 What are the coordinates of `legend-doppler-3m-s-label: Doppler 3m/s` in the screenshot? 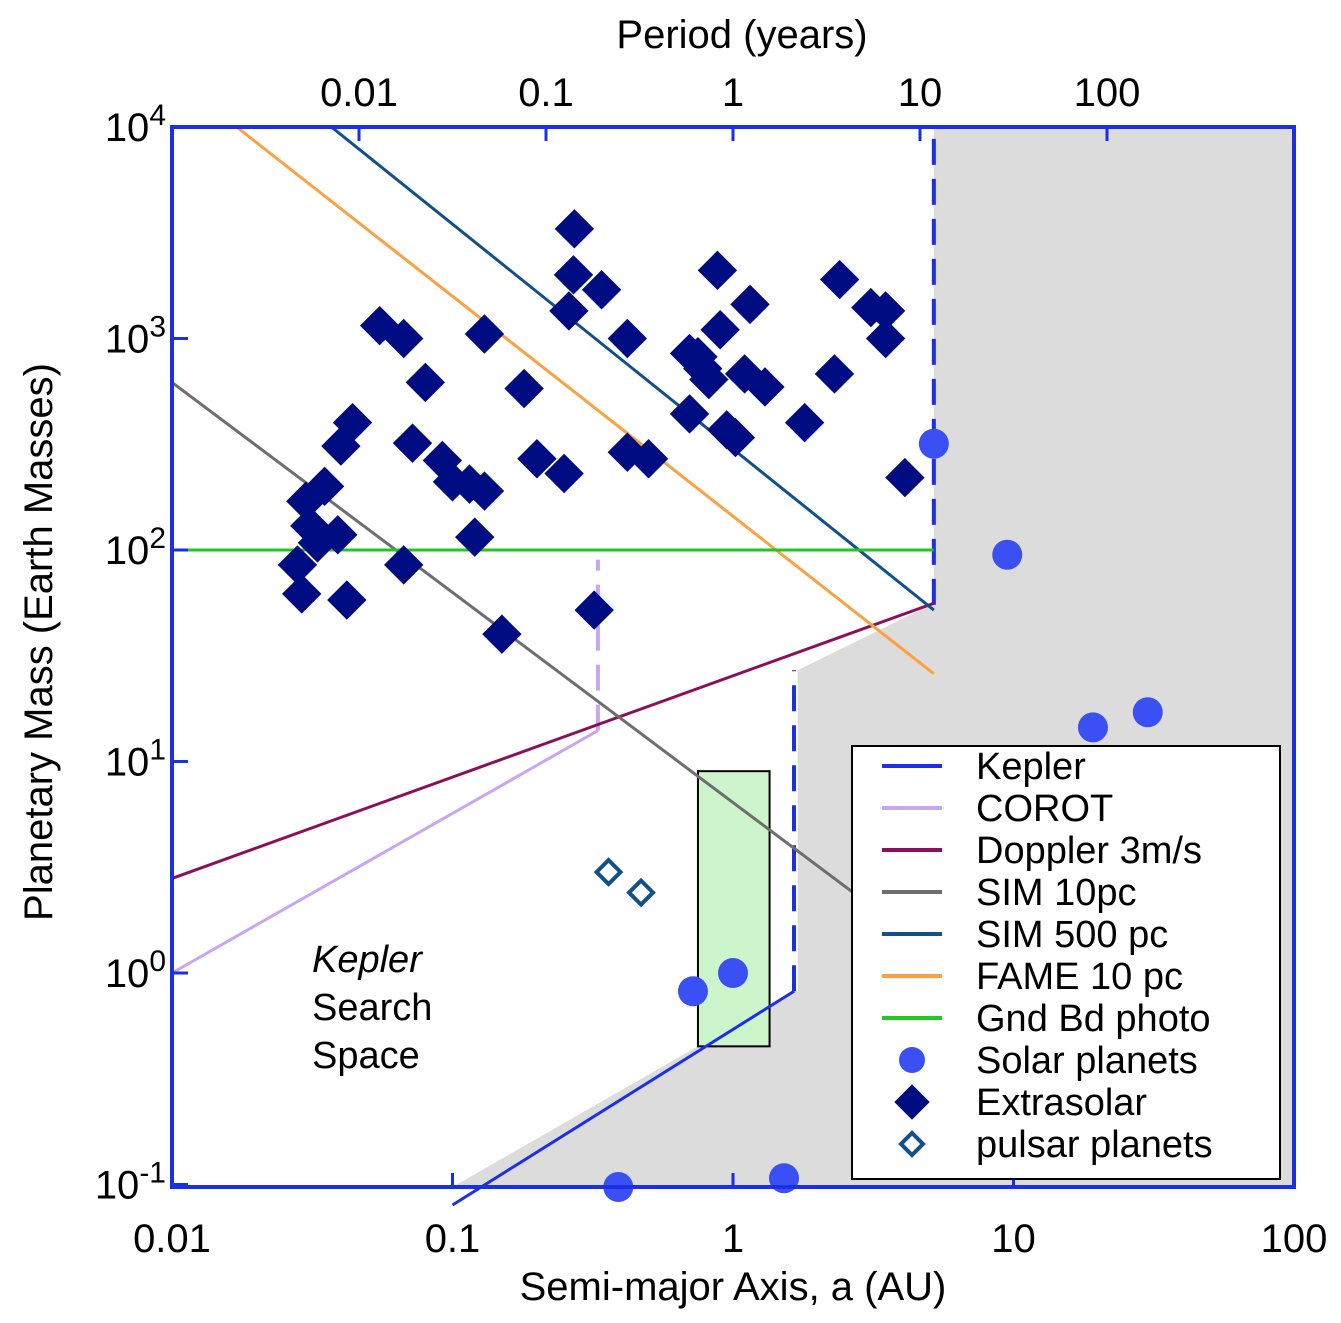 It's located at (1089, 851).